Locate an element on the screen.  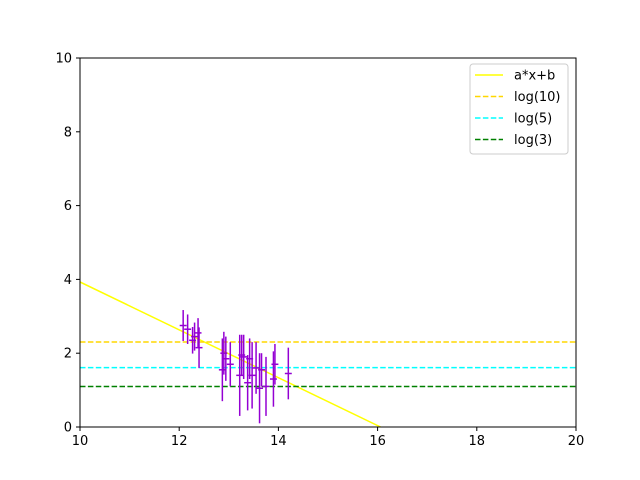
y-tick-label: 6 is located at coordinates (68, 206).